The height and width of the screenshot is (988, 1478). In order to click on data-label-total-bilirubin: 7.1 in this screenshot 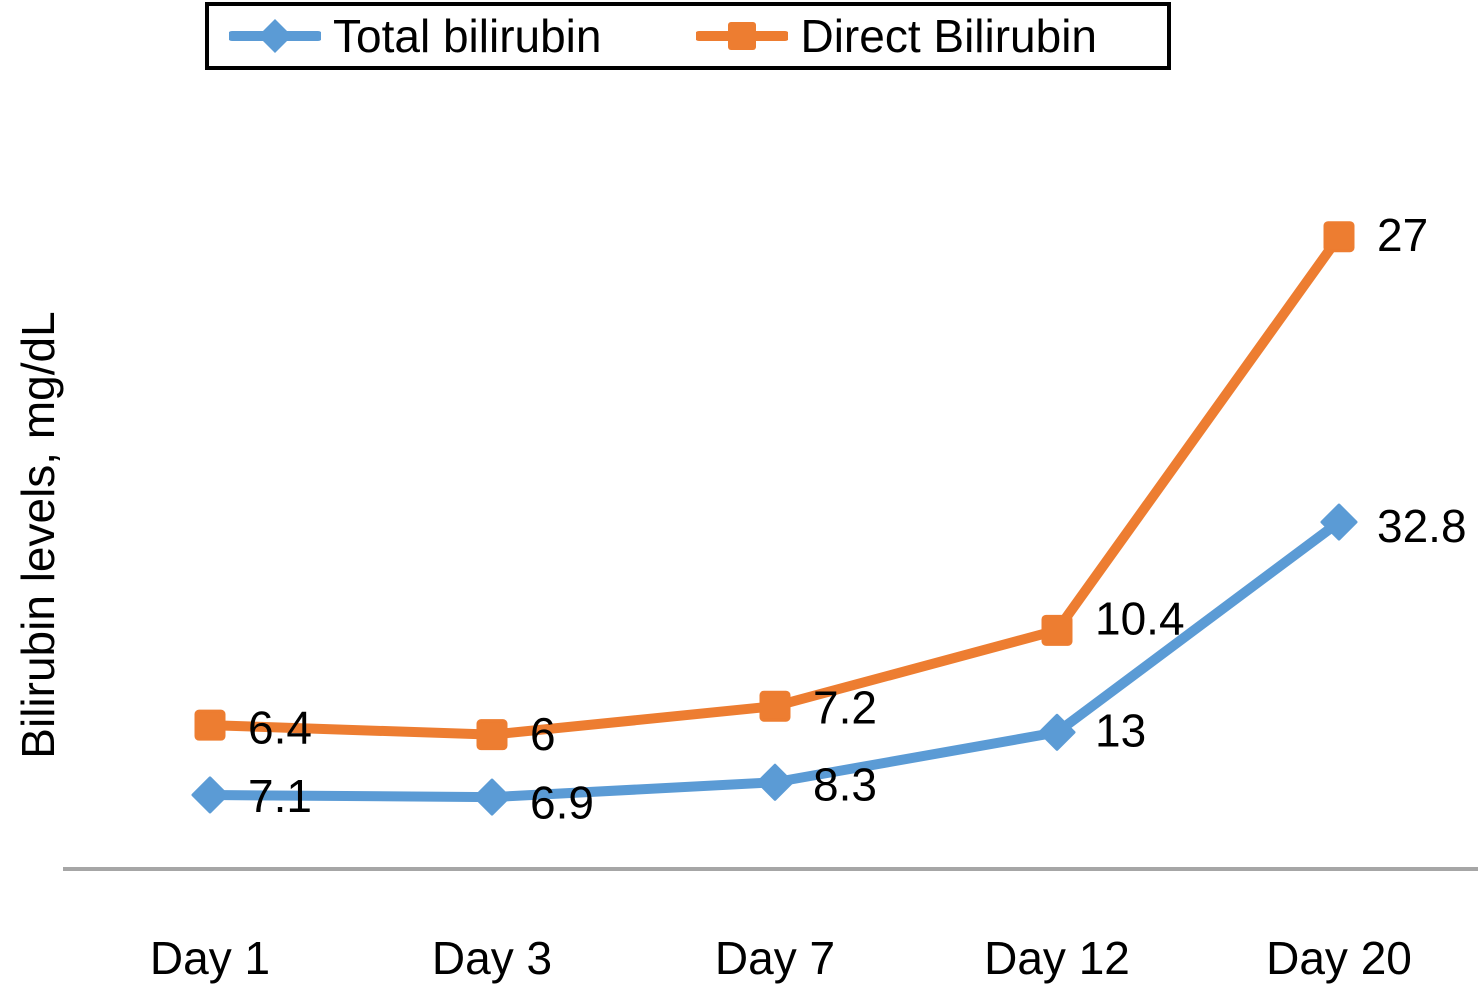, I will do `click(280, 796)`.